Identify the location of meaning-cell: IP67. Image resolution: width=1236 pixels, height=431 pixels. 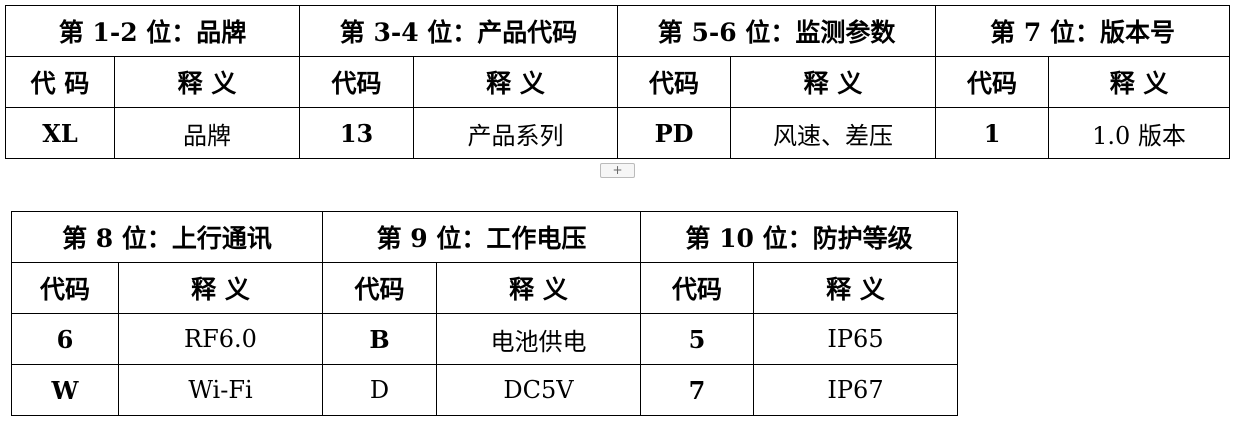
(855, 390).